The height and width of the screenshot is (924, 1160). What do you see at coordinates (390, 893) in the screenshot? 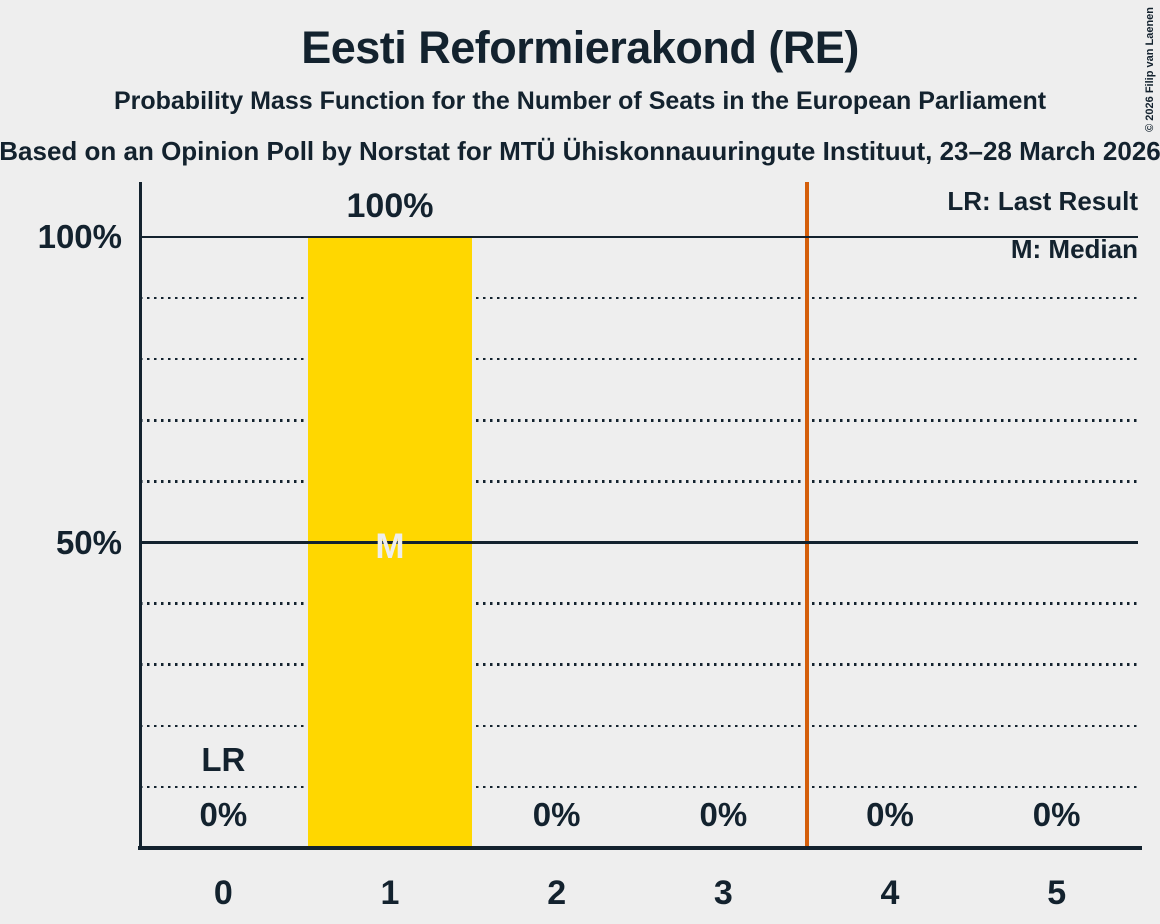
I see `x-axis-label-seat-1: 1` at bounding box center [390, 893].